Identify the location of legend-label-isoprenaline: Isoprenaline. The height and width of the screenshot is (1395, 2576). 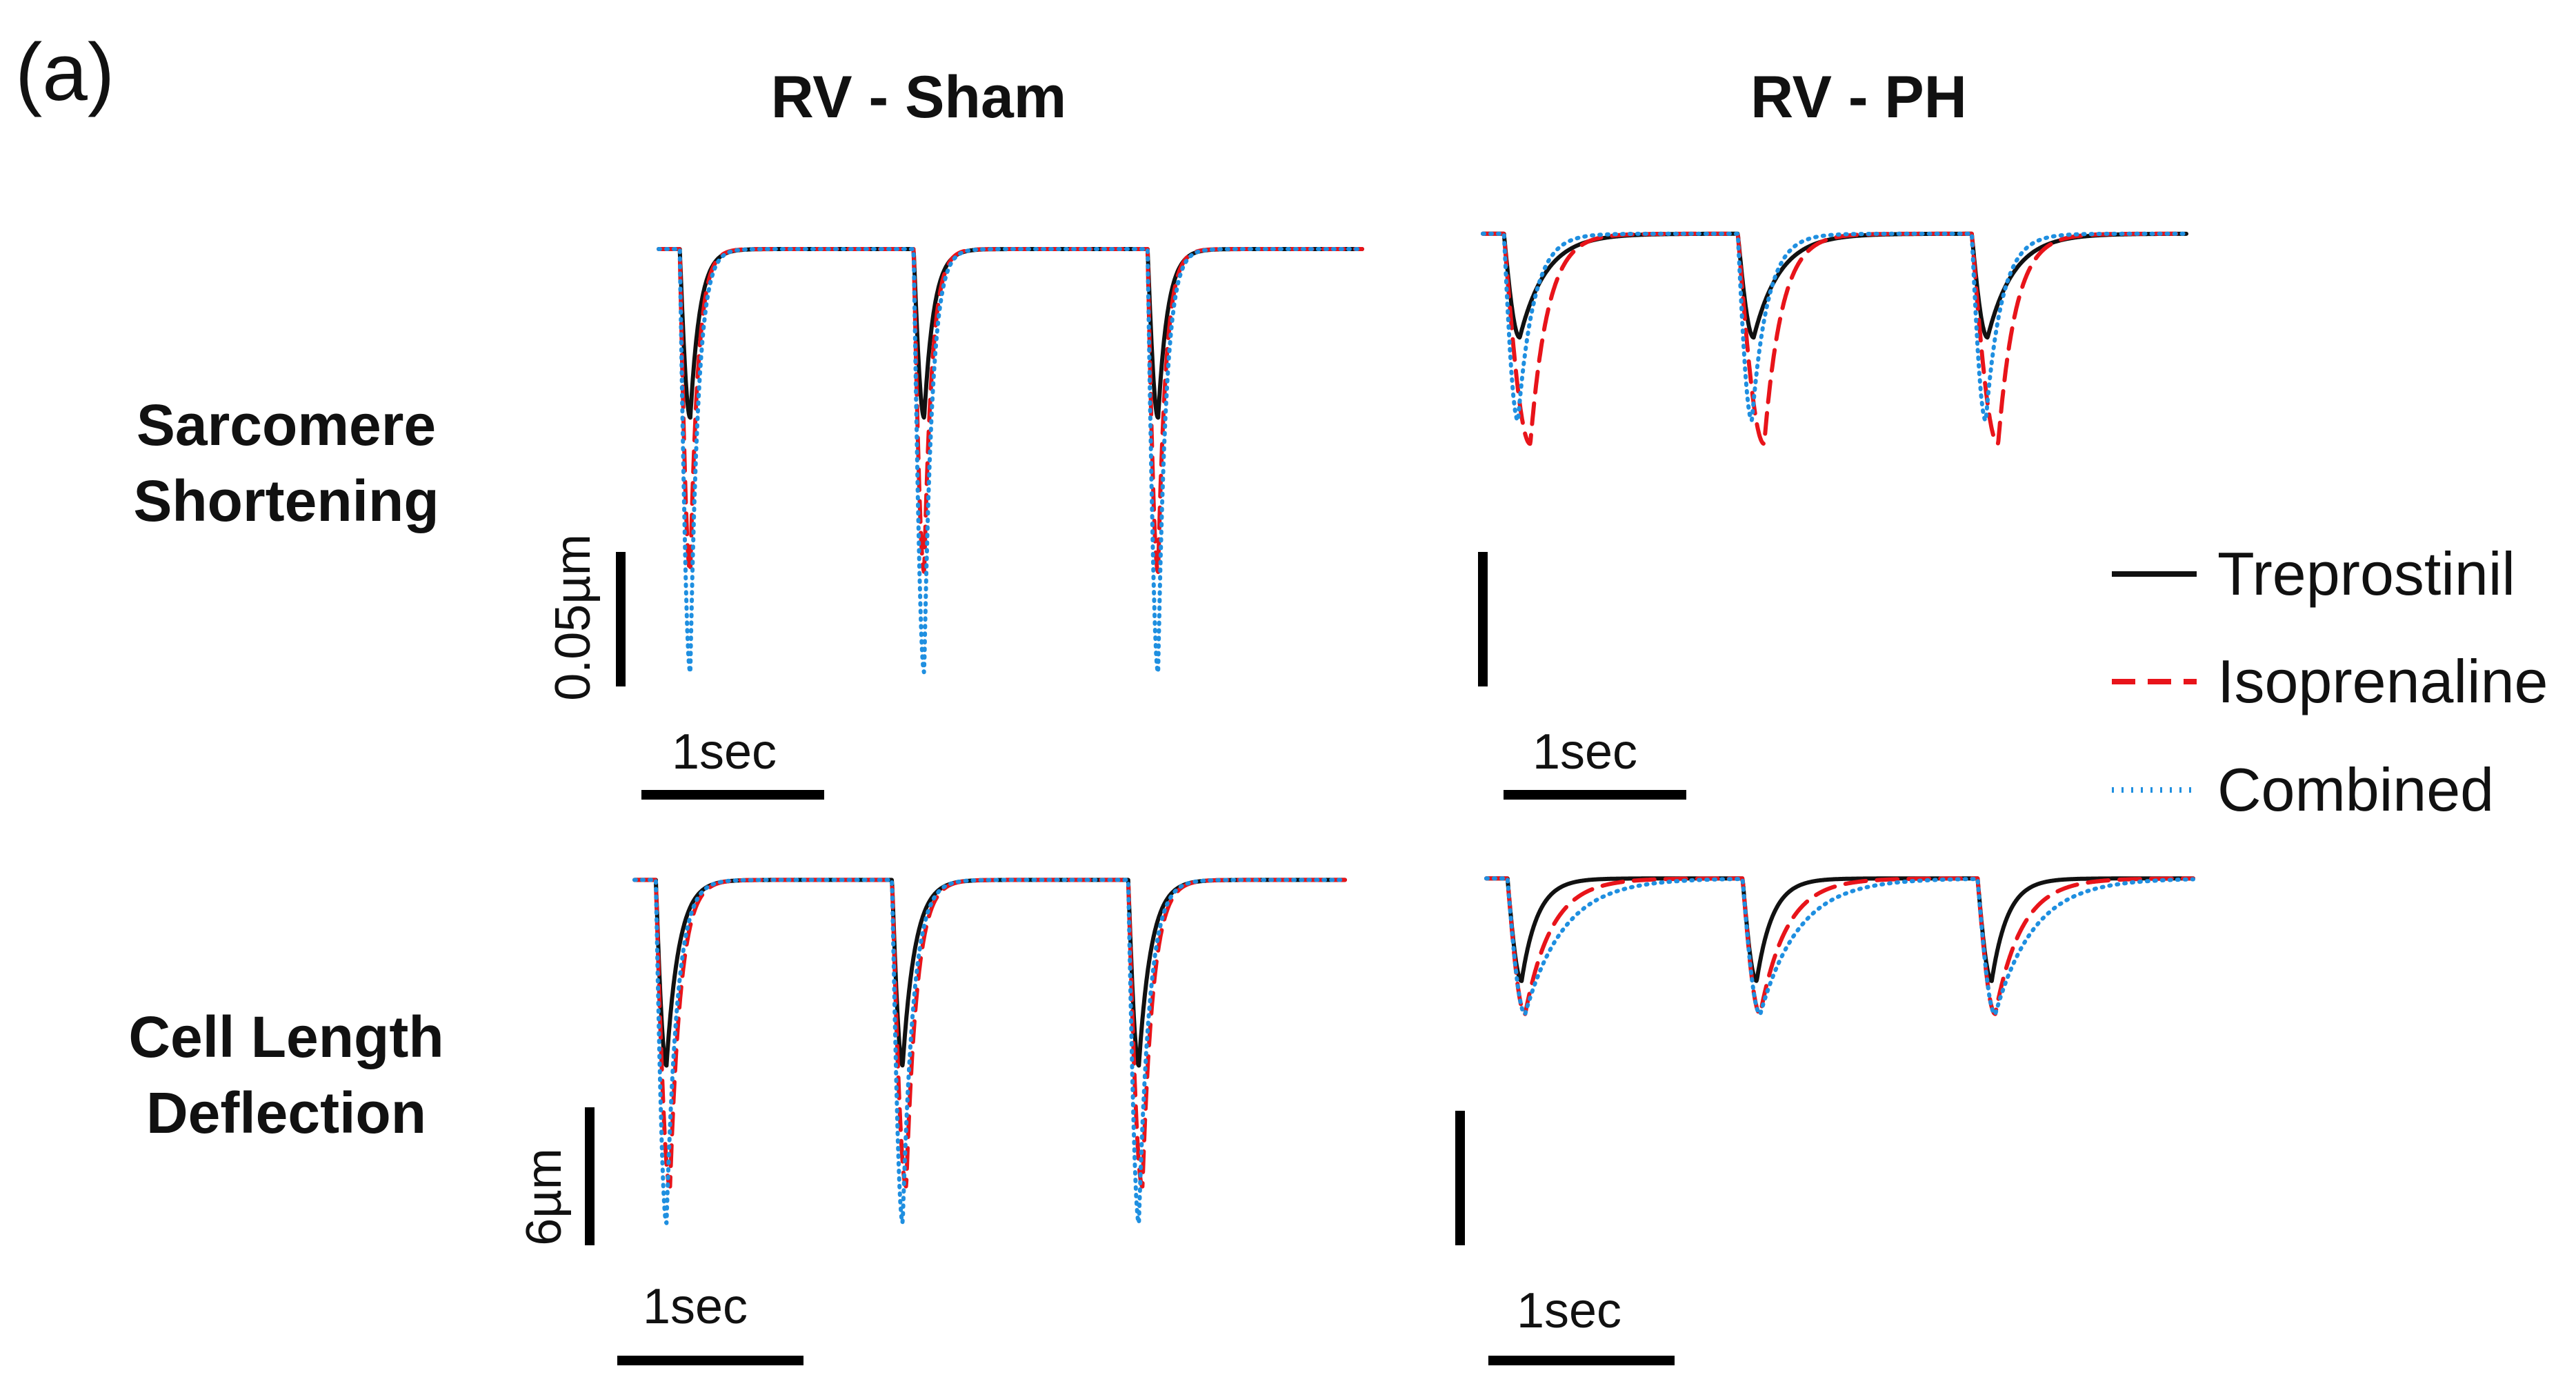
(2382, 681).